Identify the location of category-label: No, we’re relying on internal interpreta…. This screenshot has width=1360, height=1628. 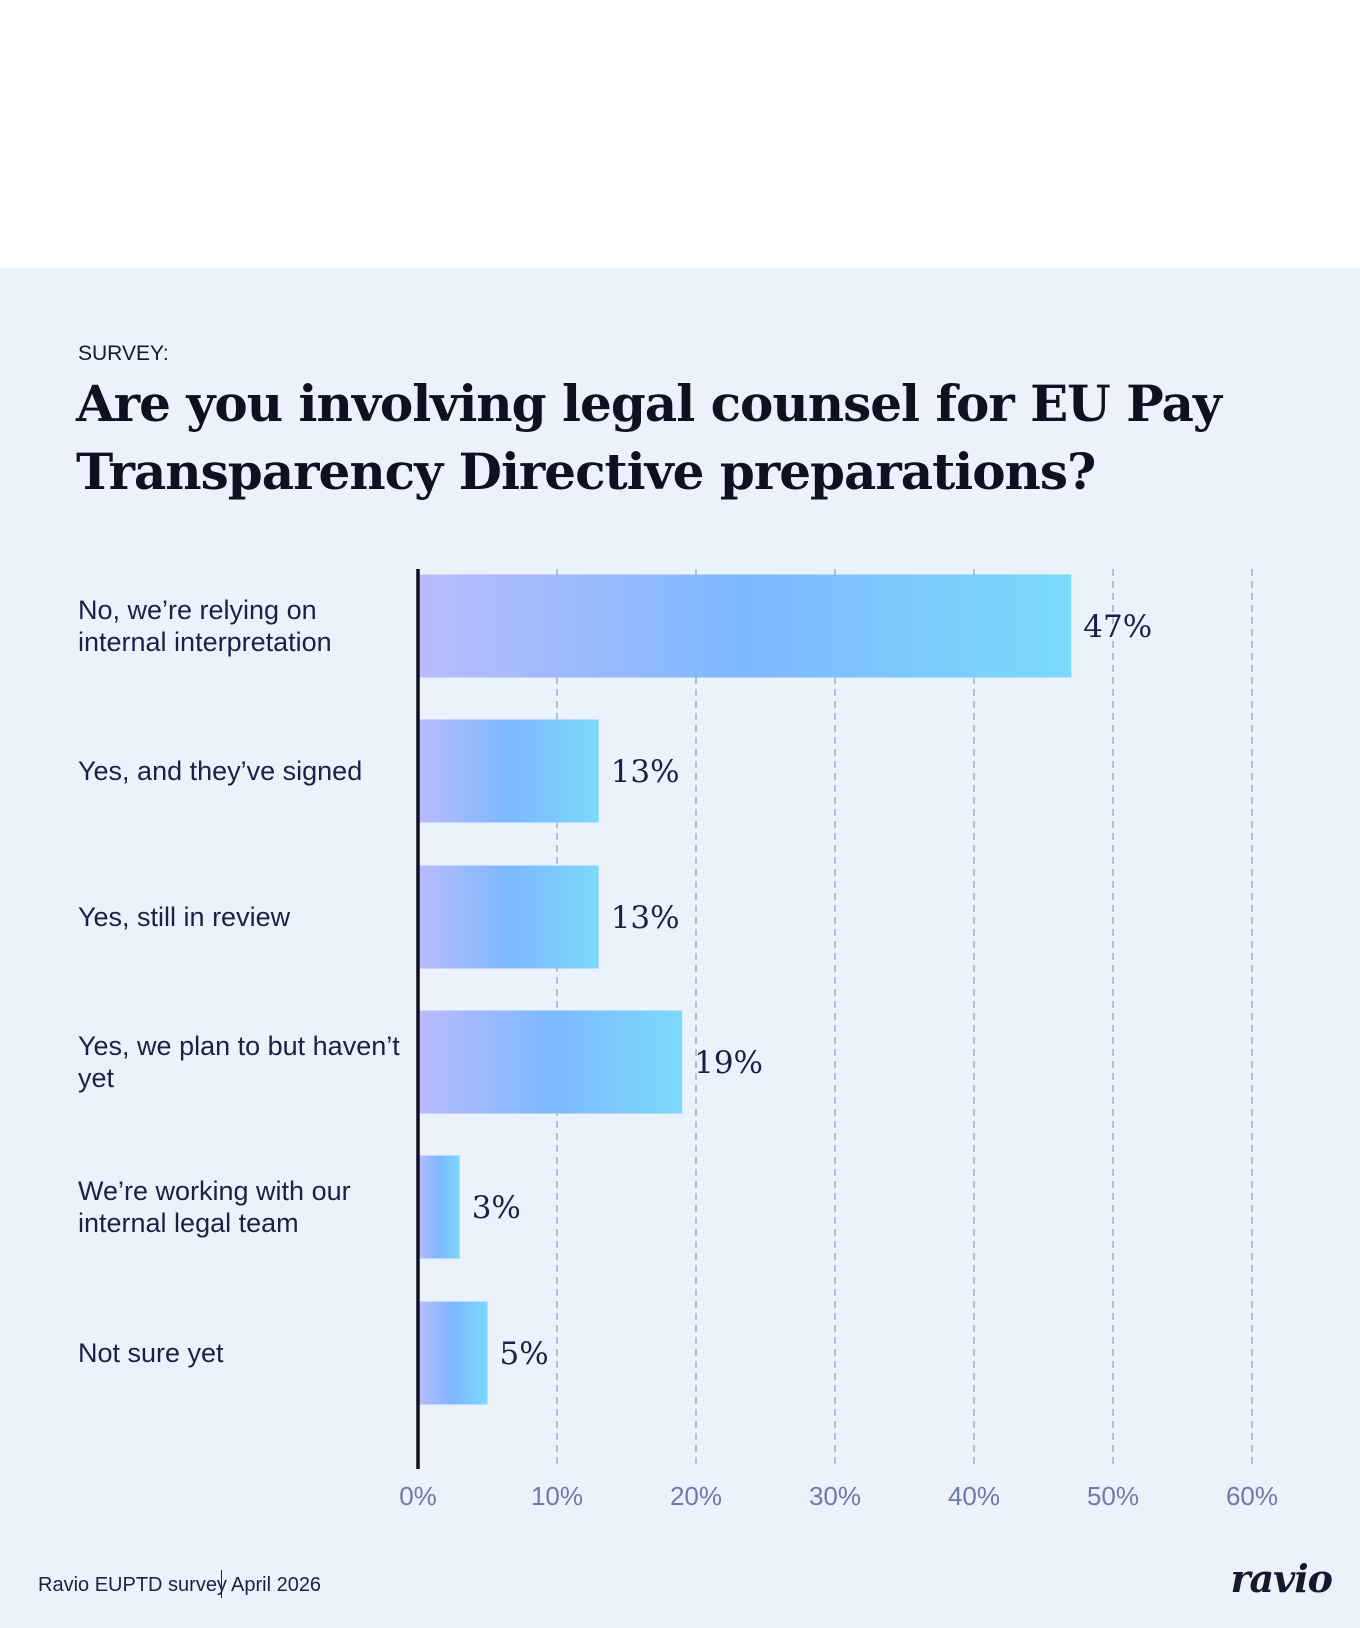
(205, 626).